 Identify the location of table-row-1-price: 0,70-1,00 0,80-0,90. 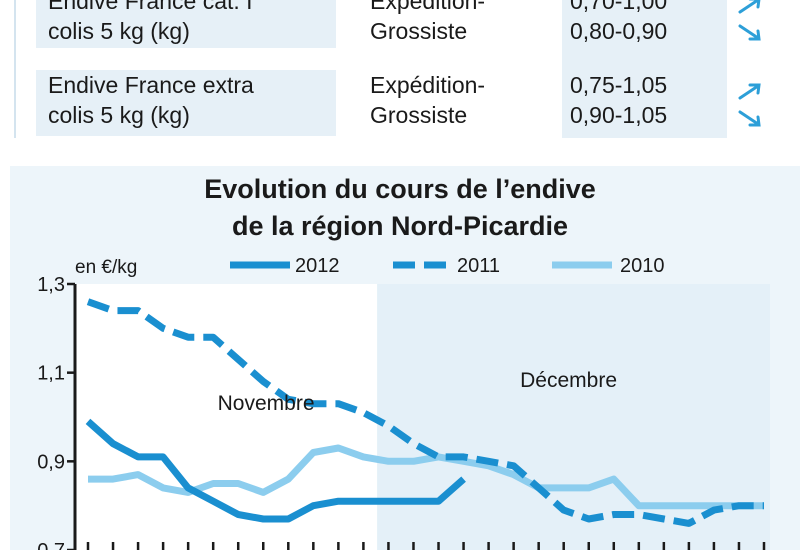
(644, 24).